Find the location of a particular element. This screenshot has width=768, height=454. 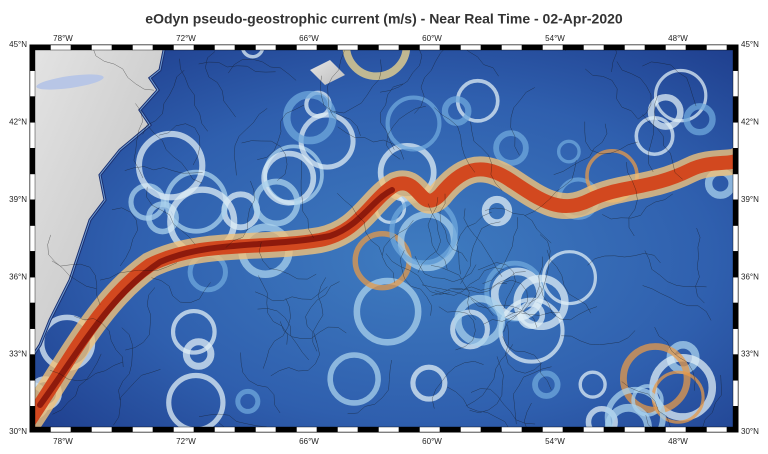

lat-label: 45°N is located at coordinates (18, 44).